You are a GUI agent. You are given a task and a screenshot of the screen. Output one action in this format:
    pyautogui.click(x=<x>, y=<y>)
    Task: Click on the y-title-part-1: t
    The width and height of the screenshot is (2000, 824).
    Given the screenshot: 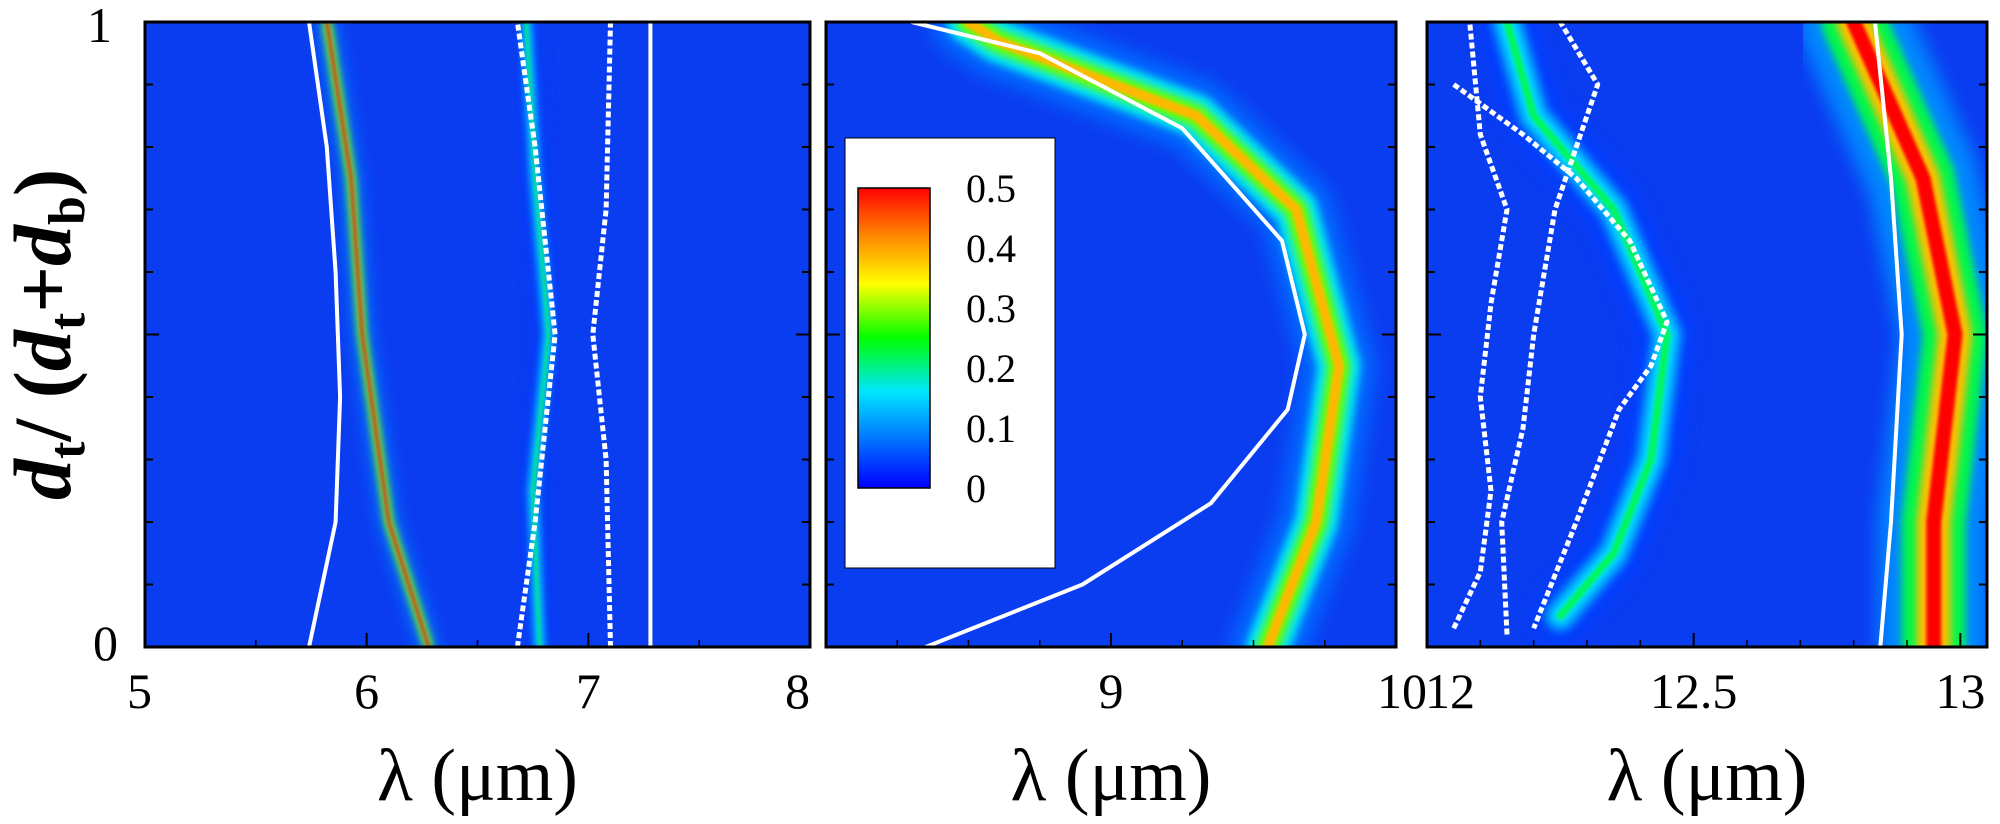 What is the action you would take?
    pyautogui.click(x=67, y=450)
    